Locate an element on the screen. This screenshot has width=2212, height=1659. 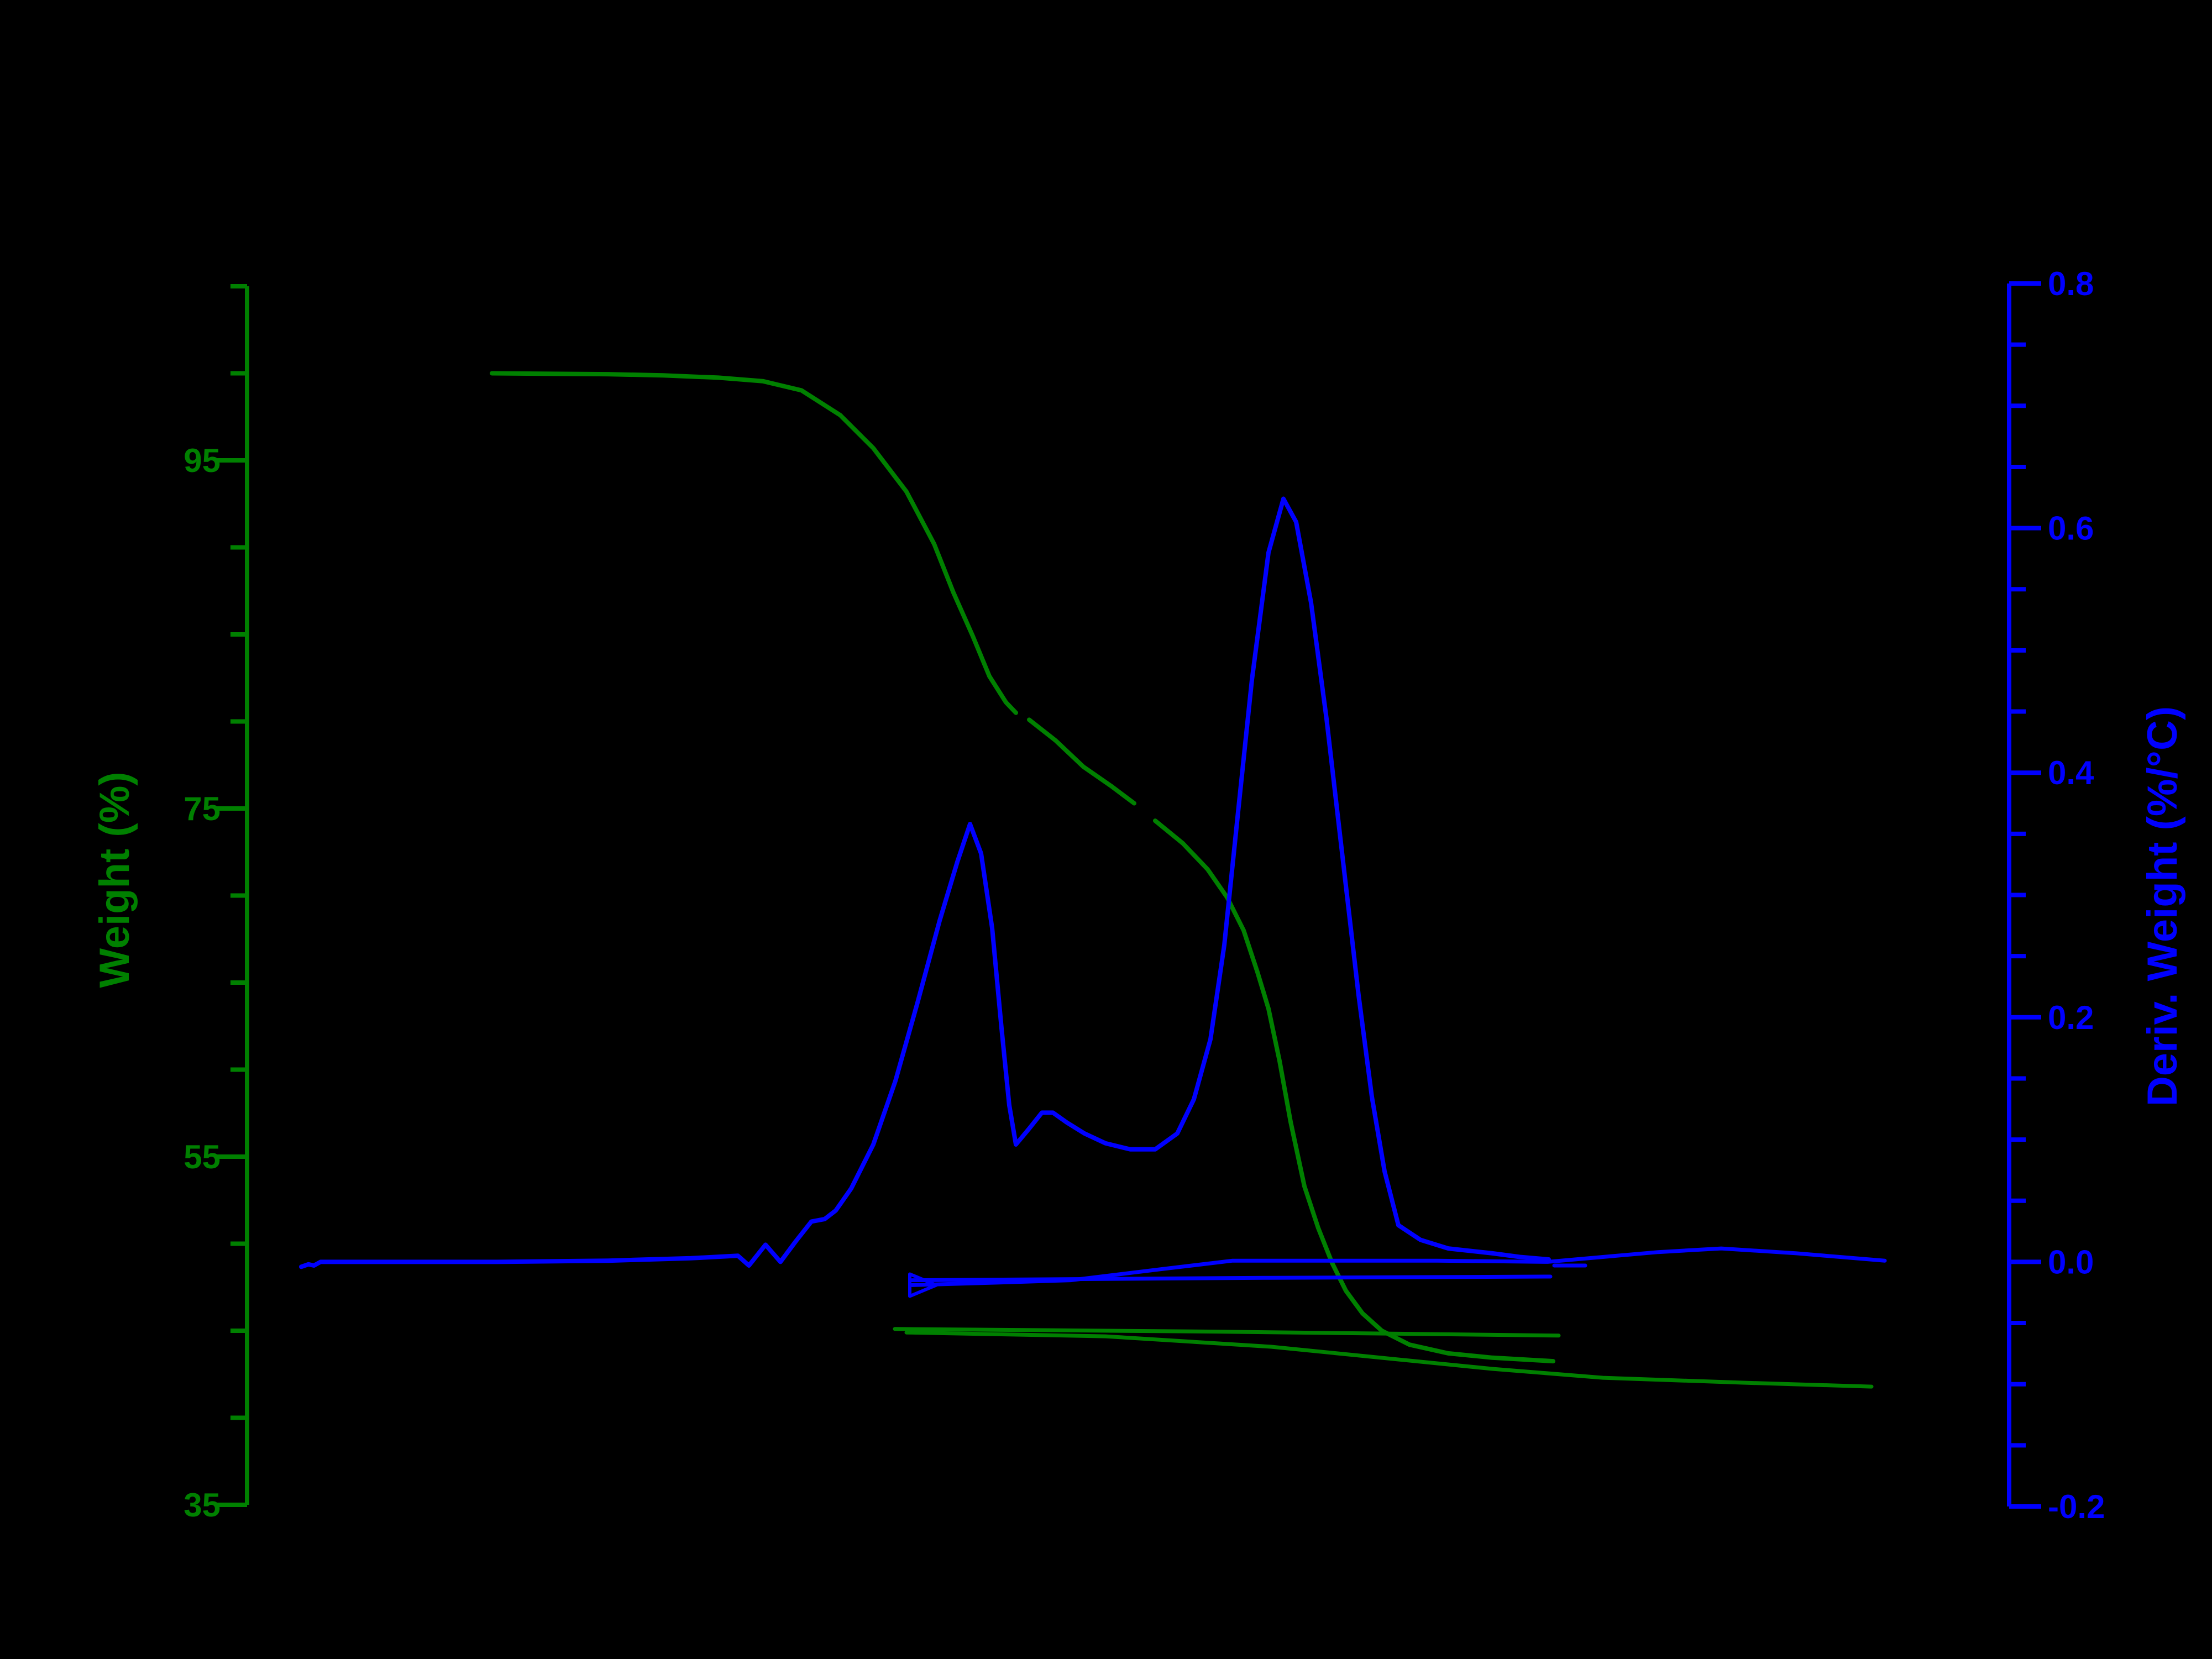
deriv-flat-segment-segment is located at coordinates (1231, 1278).